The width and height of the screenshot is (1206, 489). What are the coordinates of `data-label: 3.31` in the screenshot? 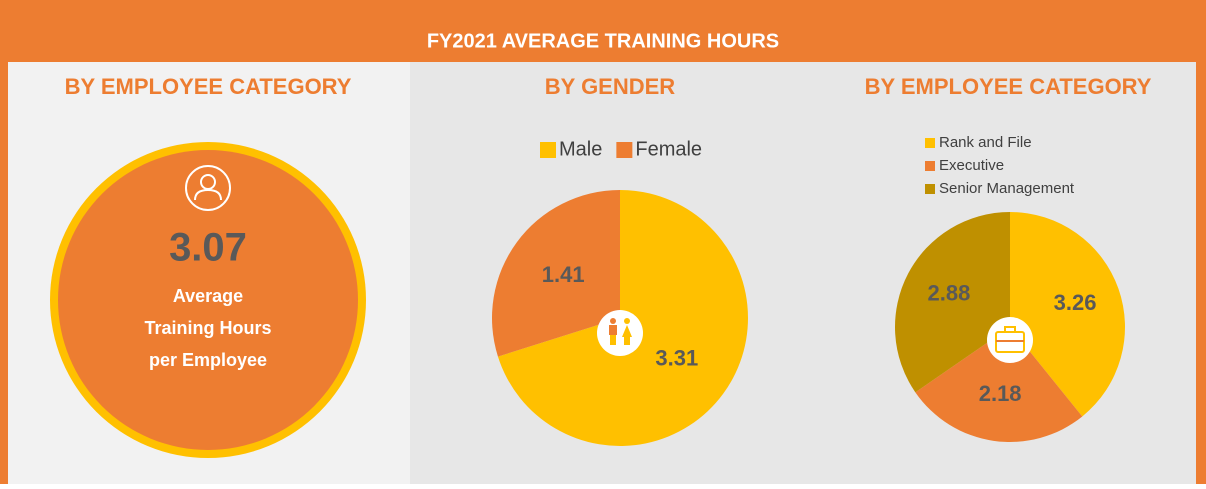 It's located at (676, 357).